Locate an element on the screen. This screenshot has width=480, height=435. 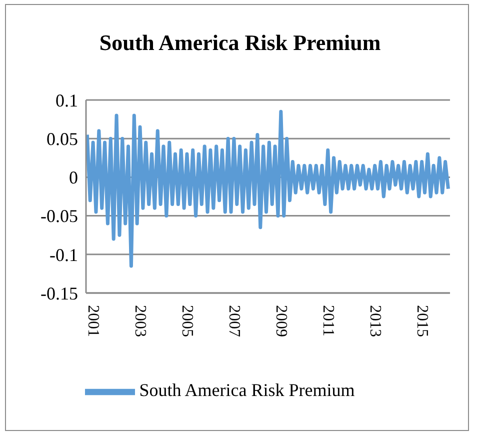
x-tick-label: 2011 is located at coordinates (327, 320).